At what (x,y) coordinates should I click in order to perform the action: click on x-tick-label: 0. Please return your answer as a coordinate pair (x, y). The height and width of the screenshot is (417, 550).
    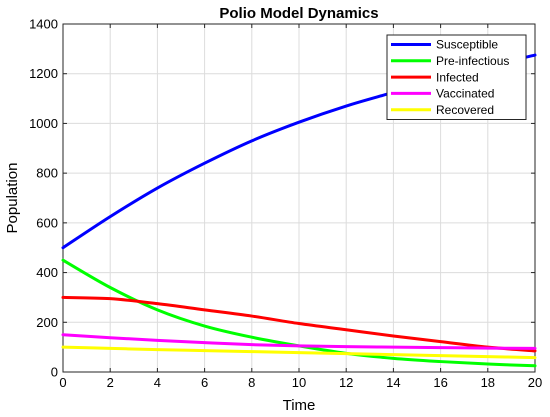
    Looking at the image, I should click on (62, 382).